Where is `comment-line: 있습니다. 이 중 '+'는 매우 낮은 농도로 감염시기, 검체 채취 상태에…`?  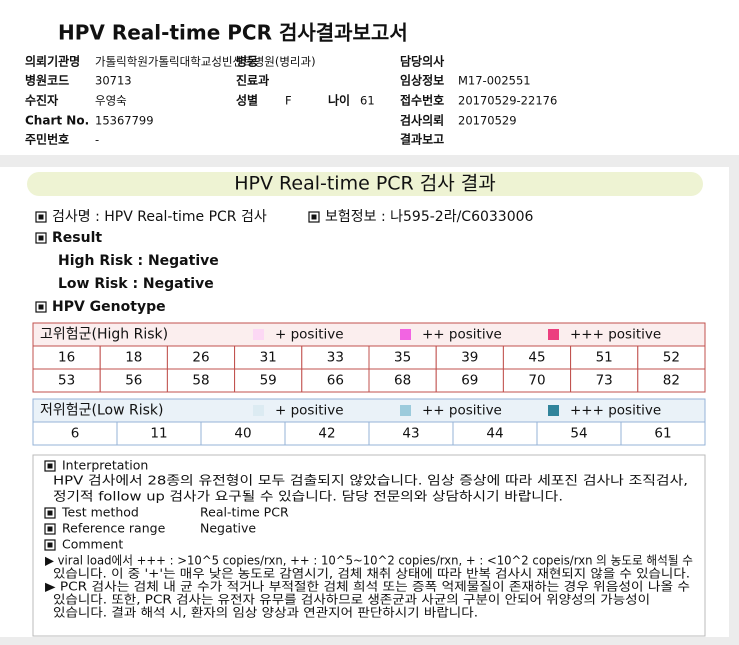
comment-line: 있습니다. 이 중 '+'는 매우 낮은 농도로 감염시기, 검체 채취 상태에… is located at coordinates (371, 574).